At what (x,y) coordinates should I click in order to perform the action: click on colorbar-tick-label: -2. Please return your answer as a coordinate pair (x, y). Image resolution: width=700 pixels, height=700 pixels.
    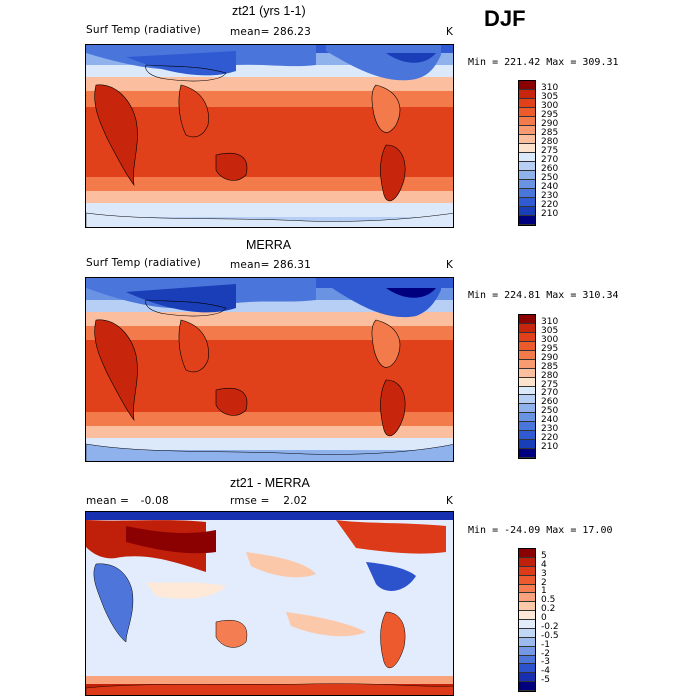
    Looking at the image, I should click on (545, 653).